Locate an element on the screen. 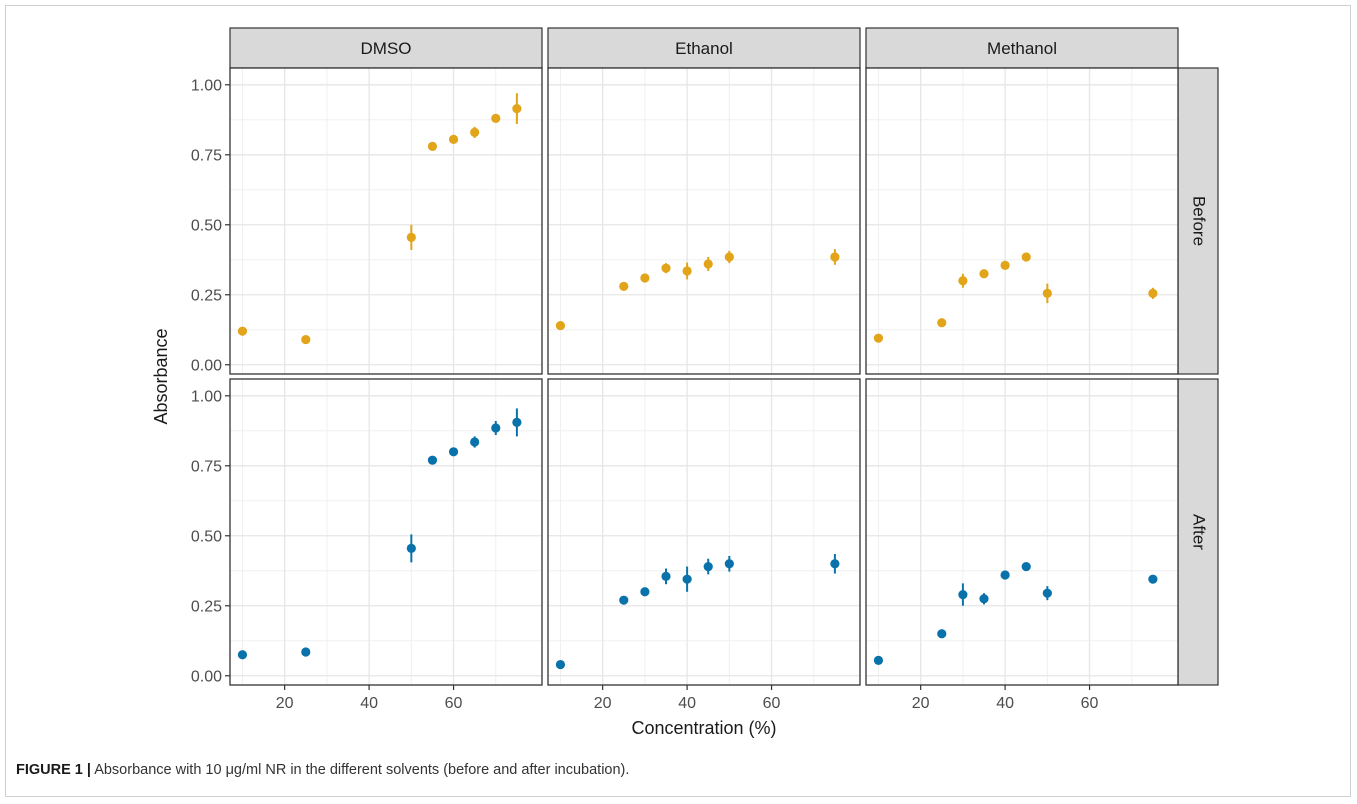 The height and width of the screenshot is (804, 1357). column-strip-ethanol: Ethanol is located at coordinates (704, 48).